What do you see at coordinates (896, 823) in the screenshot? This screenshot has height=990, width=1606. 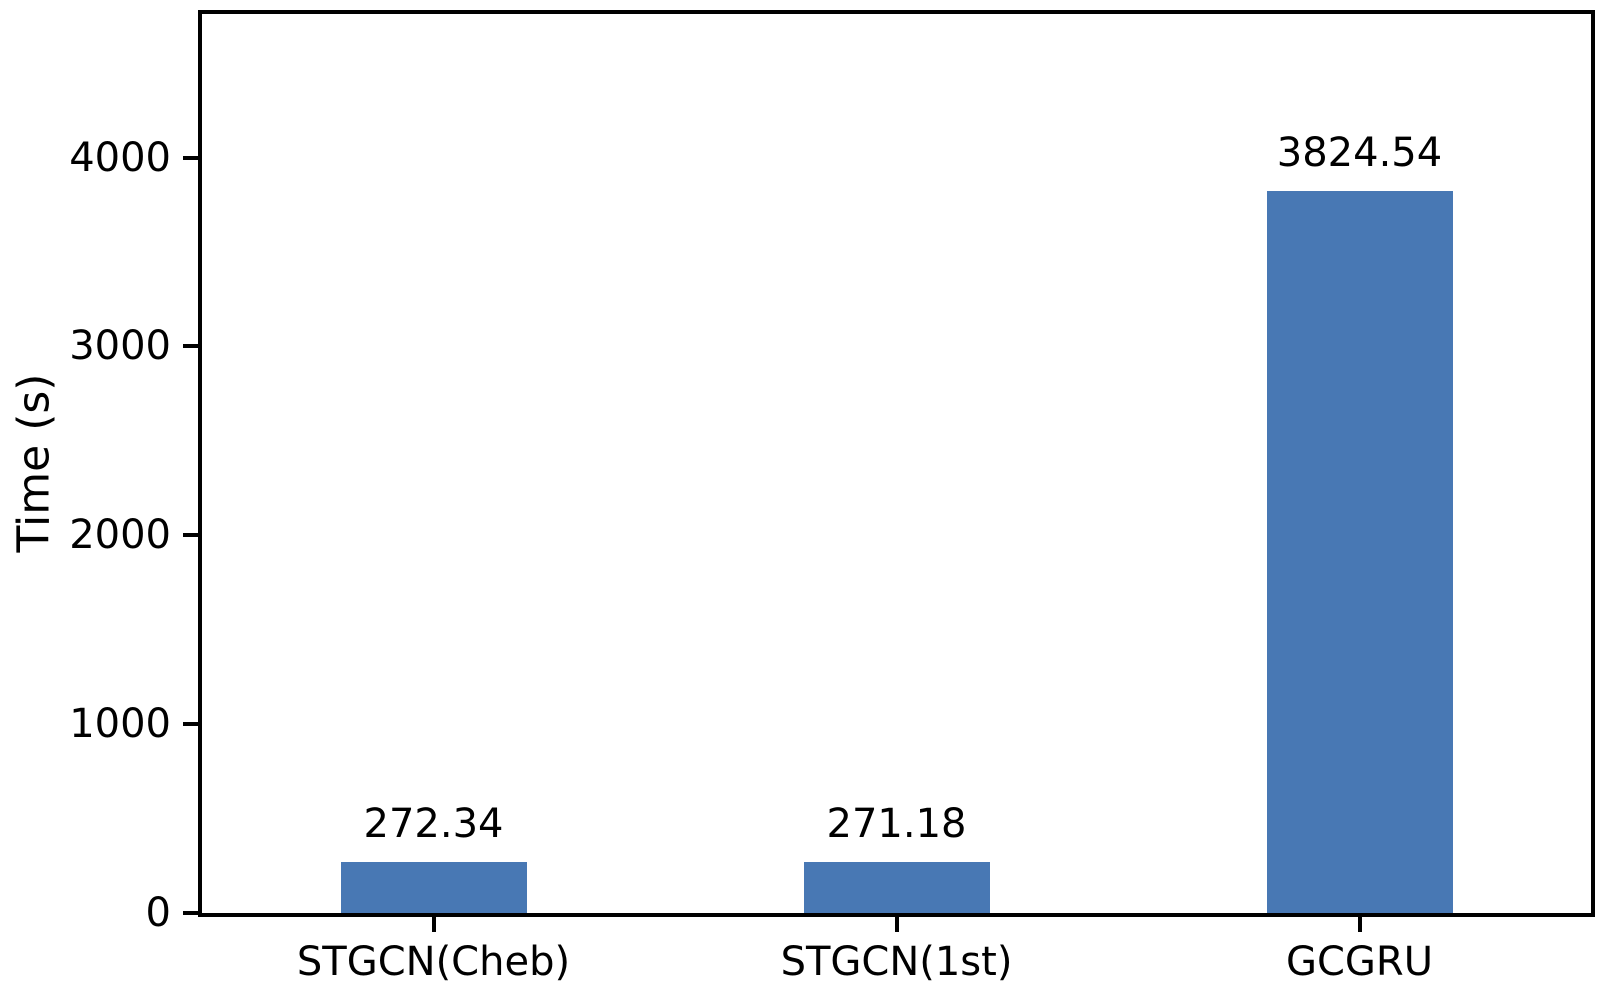 I see `bar-value-label: 271.18` at bounding box center [896, 823].